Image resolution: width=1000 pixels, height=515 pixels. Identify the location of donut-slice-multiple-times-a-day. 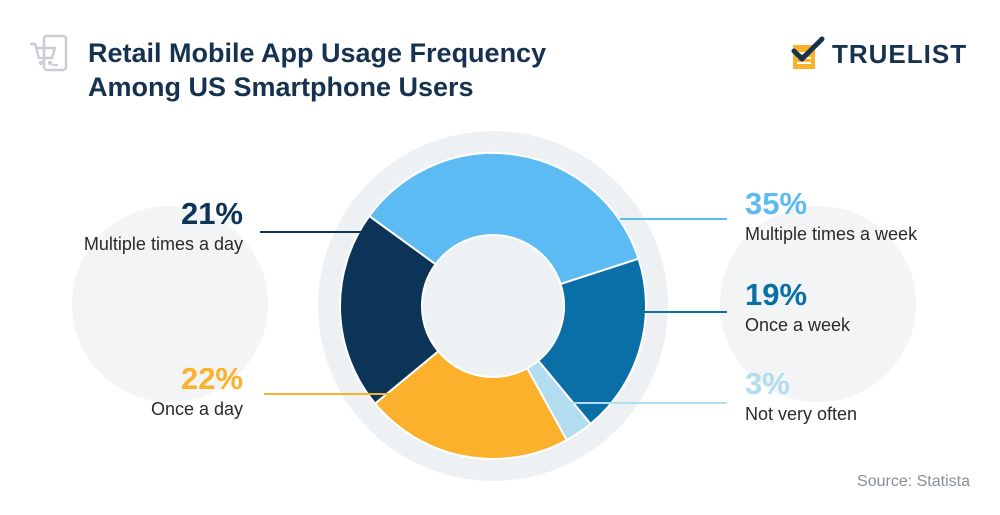
(389, 309).